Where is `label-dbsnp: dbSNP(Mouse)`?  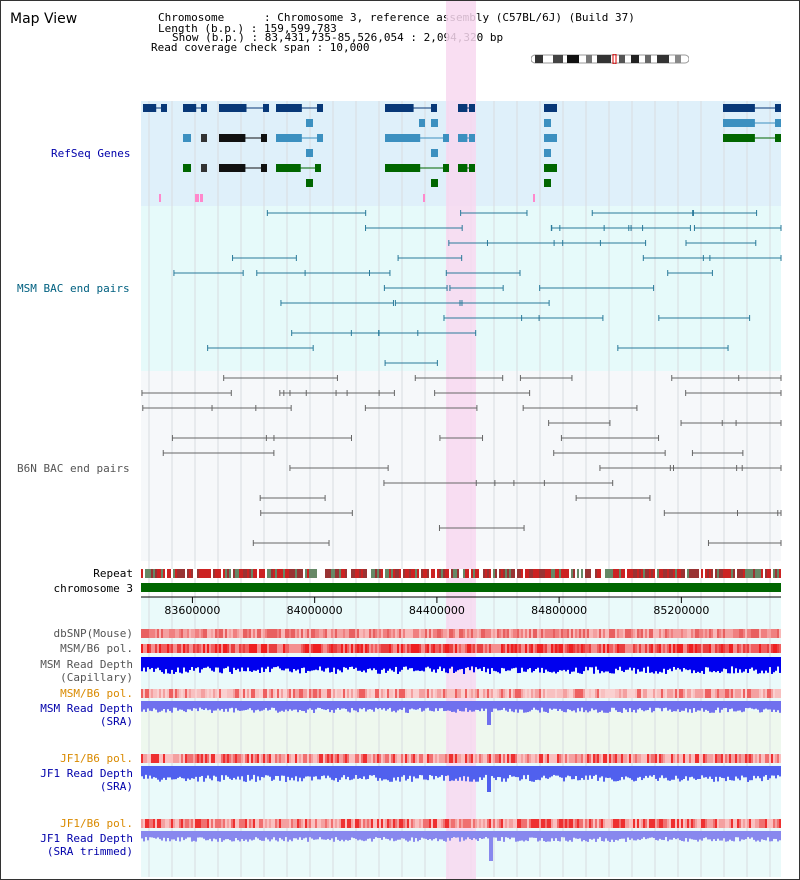
label-dbsnp: dbSNP(Mouse) is located at coordinates (93, 633).